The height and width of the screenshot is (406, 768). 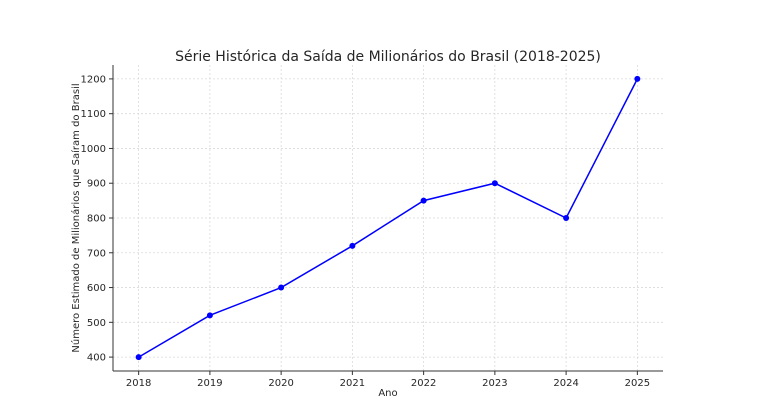 I want to click on y-tick-label: 700, so click(x=96, y=253).